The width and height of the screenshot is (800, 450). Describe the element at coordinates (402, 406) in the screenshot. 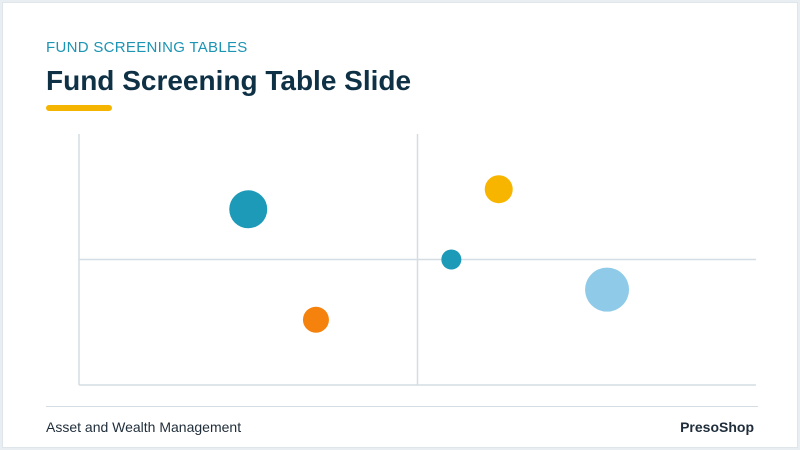

I see `footer-divider` at that location.